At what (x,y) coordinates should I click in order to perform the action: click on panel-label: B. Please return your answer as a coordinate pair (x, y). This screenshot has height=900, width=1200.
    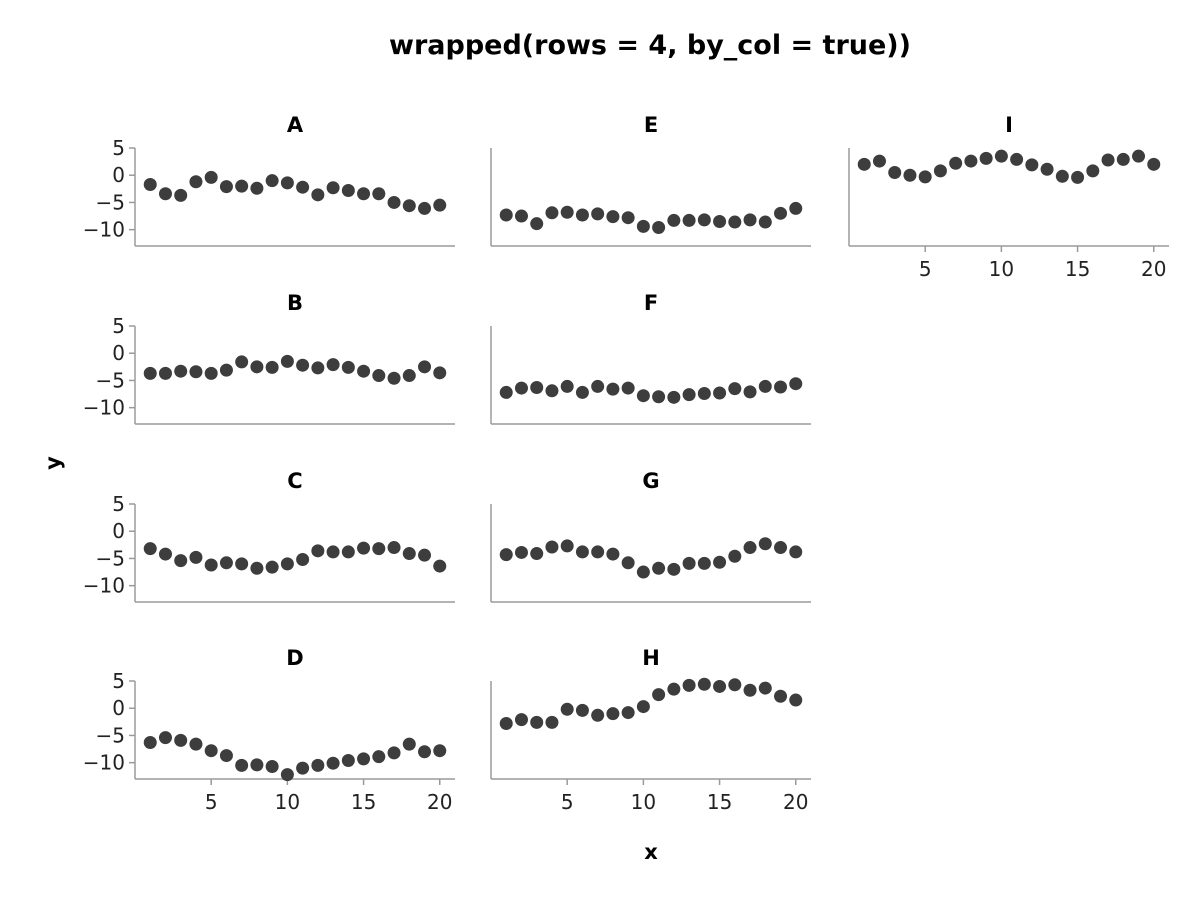
    Looking at the image, I should click on (295, 303).